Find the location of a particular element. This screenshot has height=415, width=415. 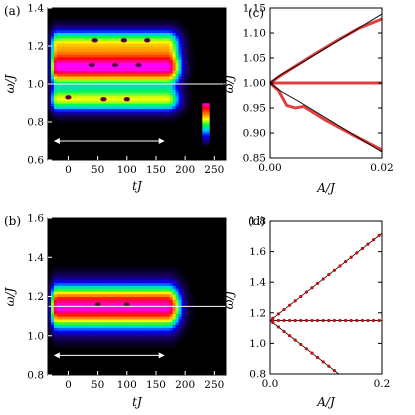

analytic-upper-branch is located at coordinates (326, 48).